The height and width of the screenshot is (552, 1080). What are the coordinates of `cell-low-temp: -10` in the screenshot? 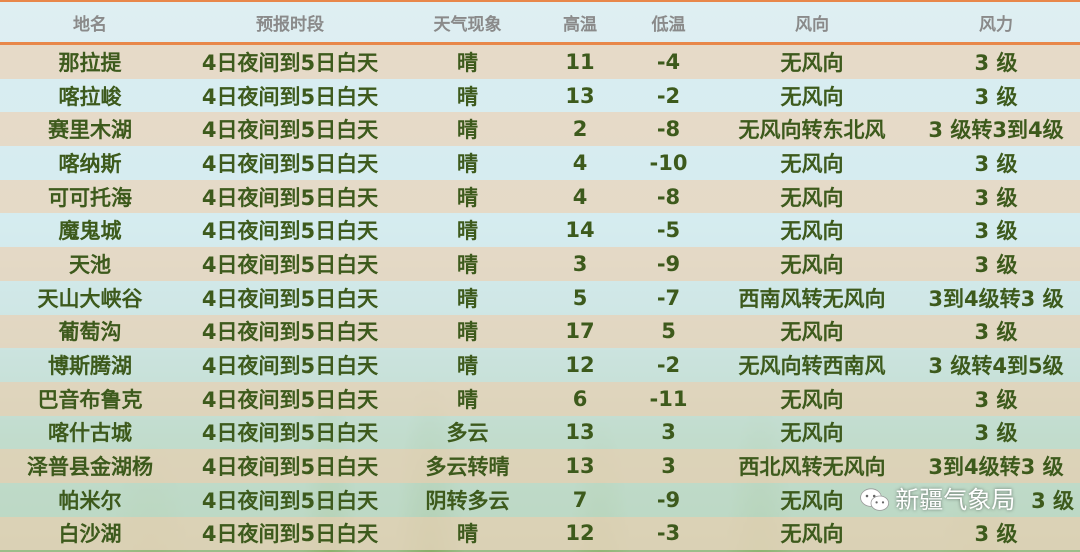 It's located at (668, 163).